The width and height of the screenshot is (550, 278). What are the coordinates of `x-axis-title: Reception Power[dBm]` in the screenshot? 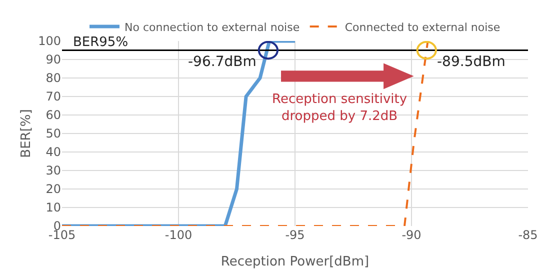 It's located at (295, 262).